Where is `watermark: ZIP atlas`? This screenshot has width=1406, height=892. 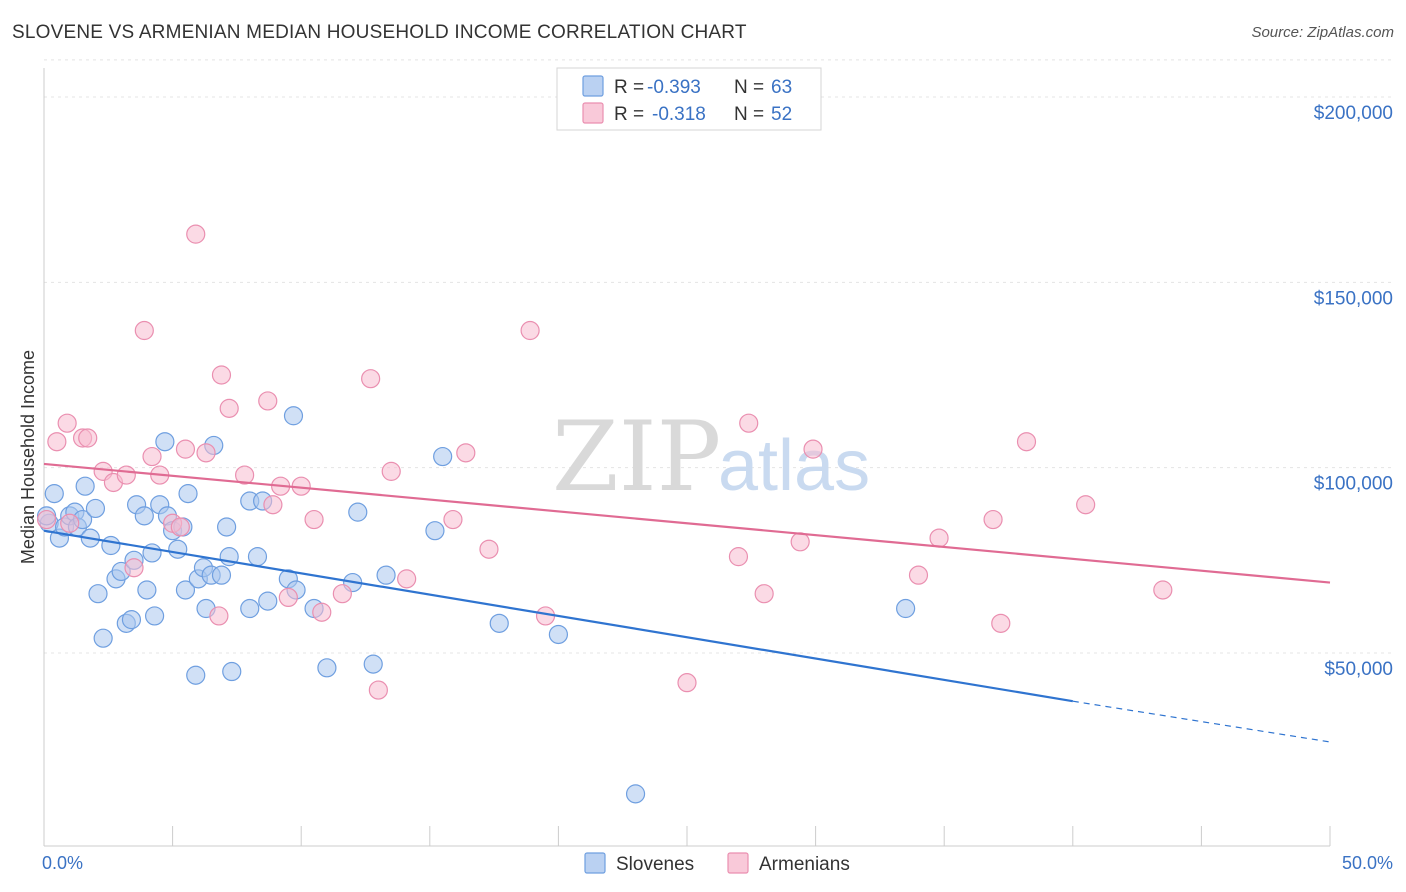
watermark: ZIP atlas is located at coordinates (711, 457).